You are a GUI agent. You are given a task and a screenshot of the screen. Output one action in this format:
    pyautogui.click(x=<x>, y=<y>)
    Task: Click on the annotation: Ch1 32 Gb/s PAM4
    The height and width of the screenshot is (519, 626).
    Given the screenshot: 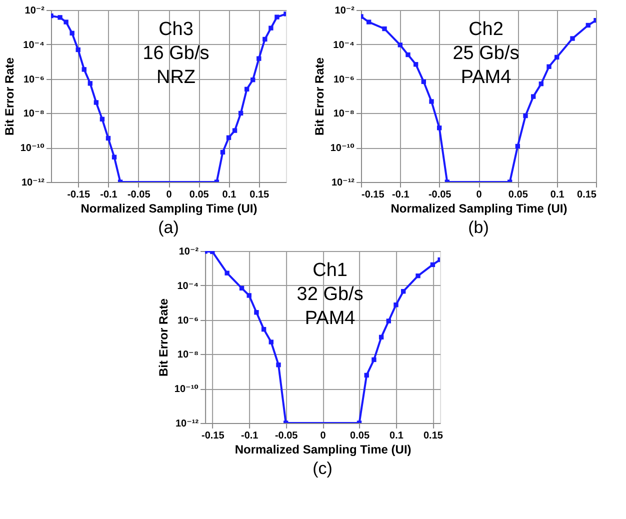 What is the action you would take?
    pyautogui.click(x=330, y=294)
    